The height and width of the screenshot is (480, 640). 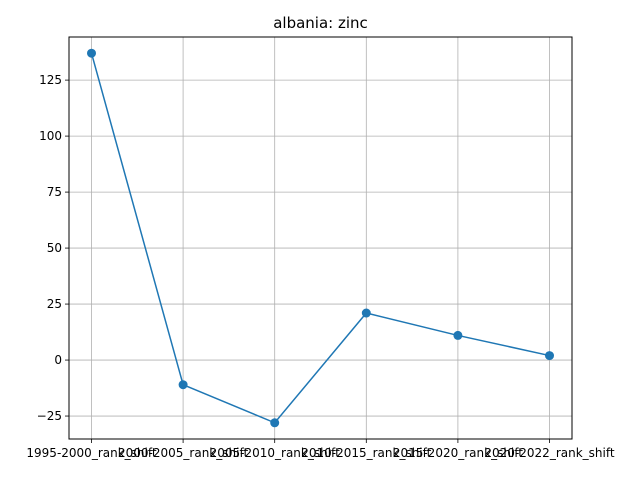 What do you see at coordinates (549, 453) in the screenshot?
I see `x-tick-label: 2020-2022_rank_shift` at bounding box center [549, 453].